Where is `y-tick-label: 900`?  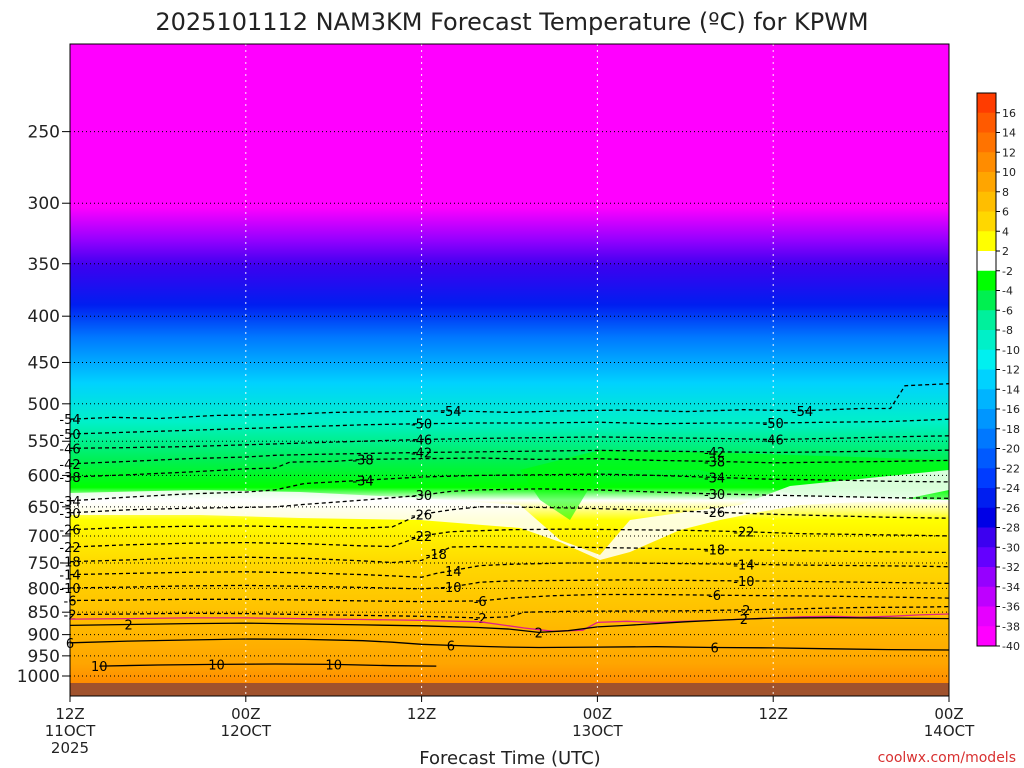
y-tick-label: 900 is located at coordinates (44, 636).